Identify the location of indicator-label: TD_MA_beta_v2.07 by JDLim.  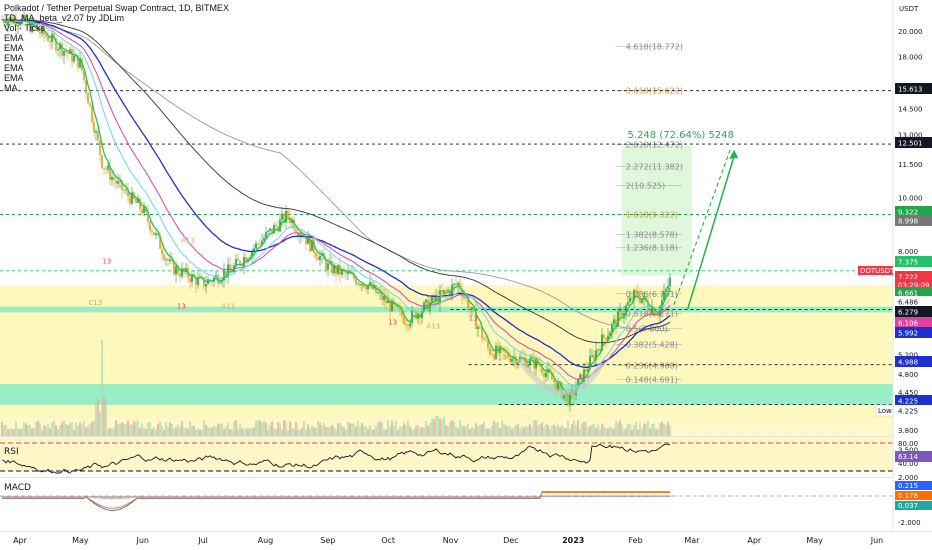
(64, 18).